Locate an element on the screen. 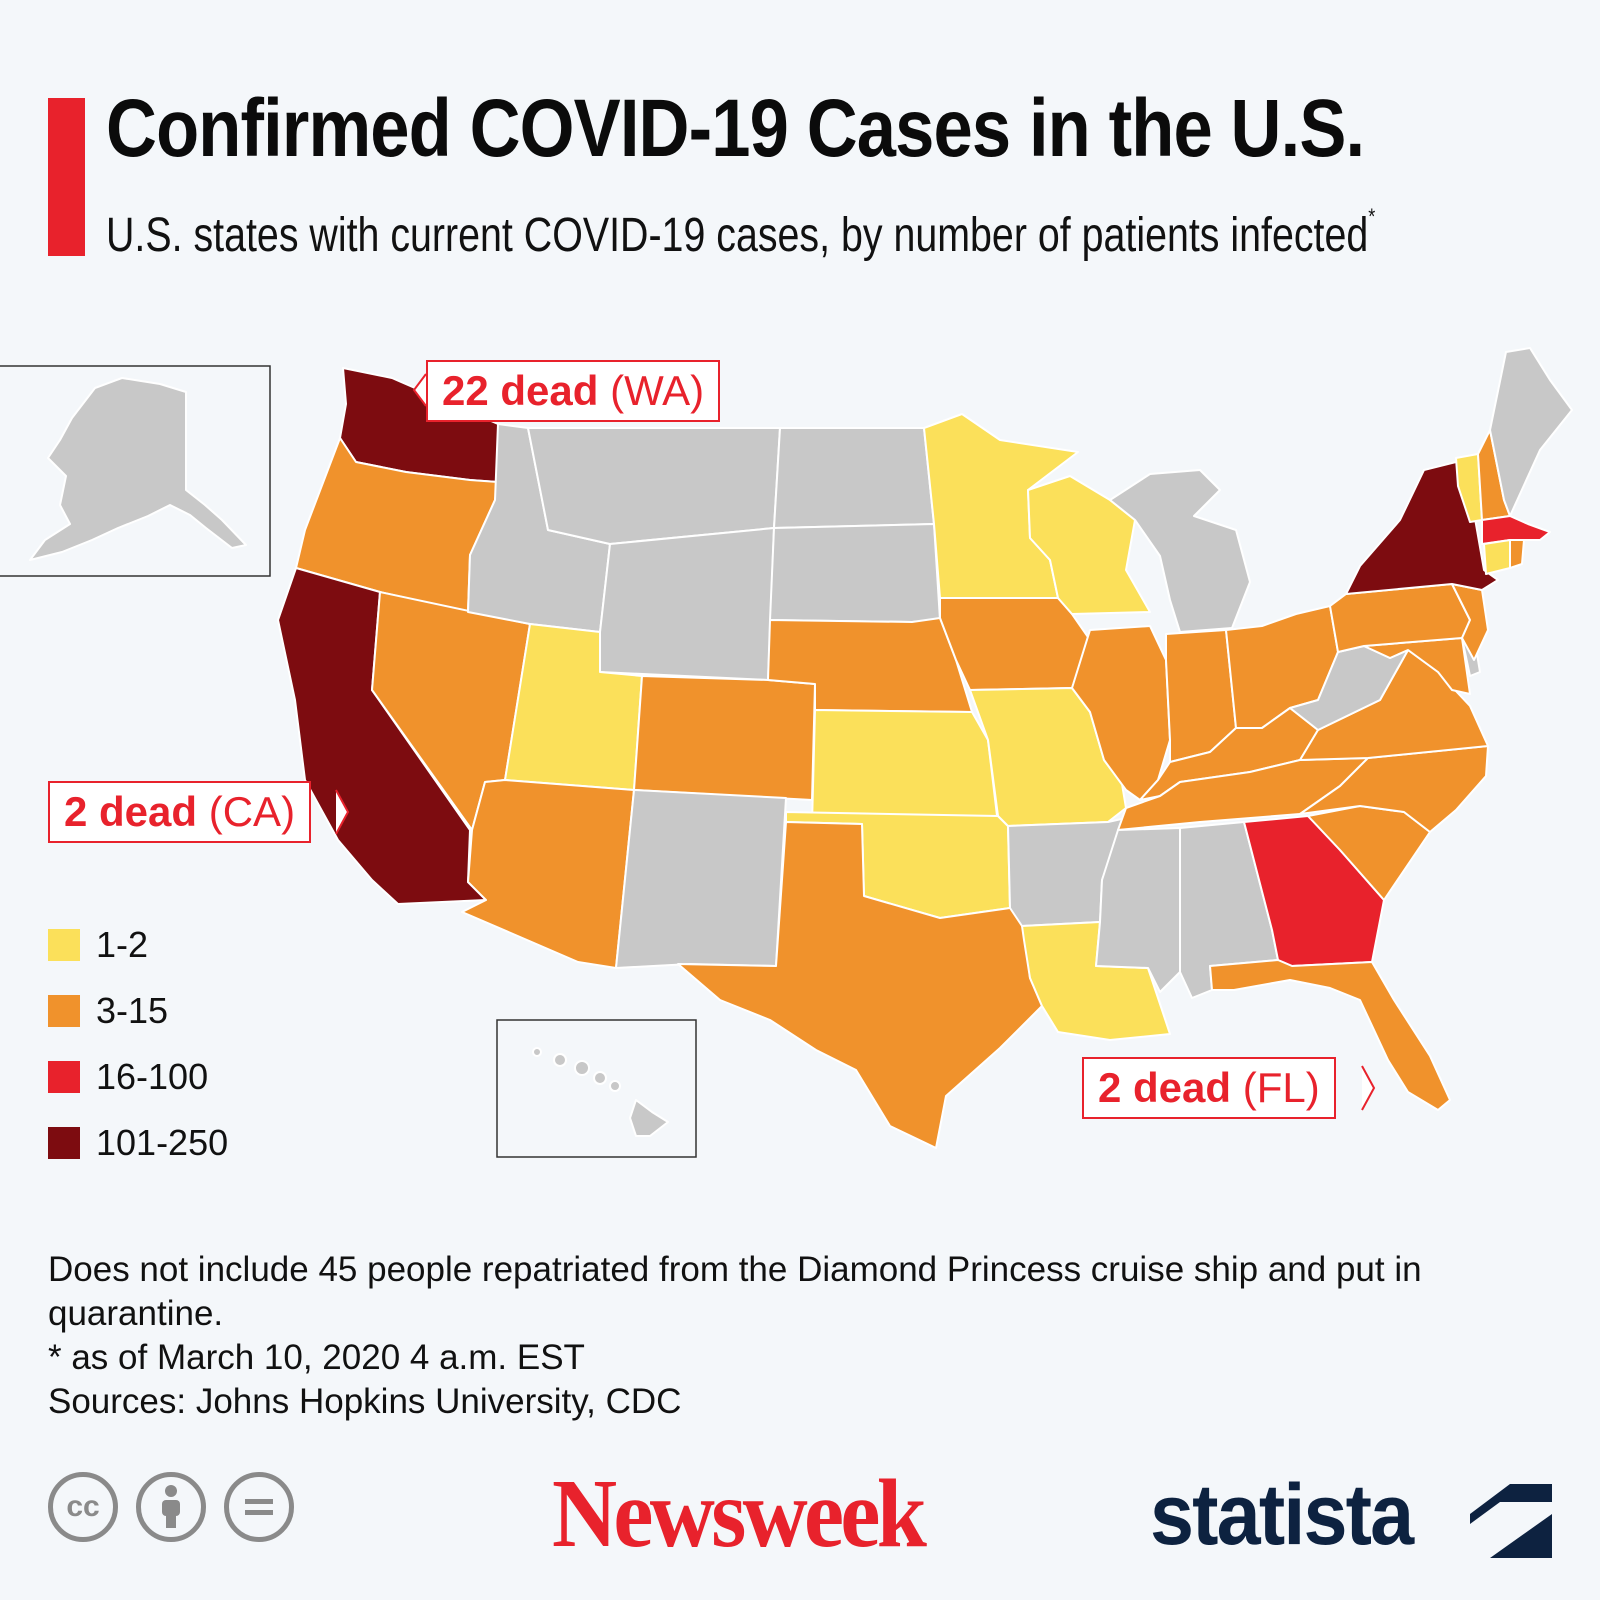 The image size is (1600, 1600). attribution-person-icon is located at coordinates (171, 1507).